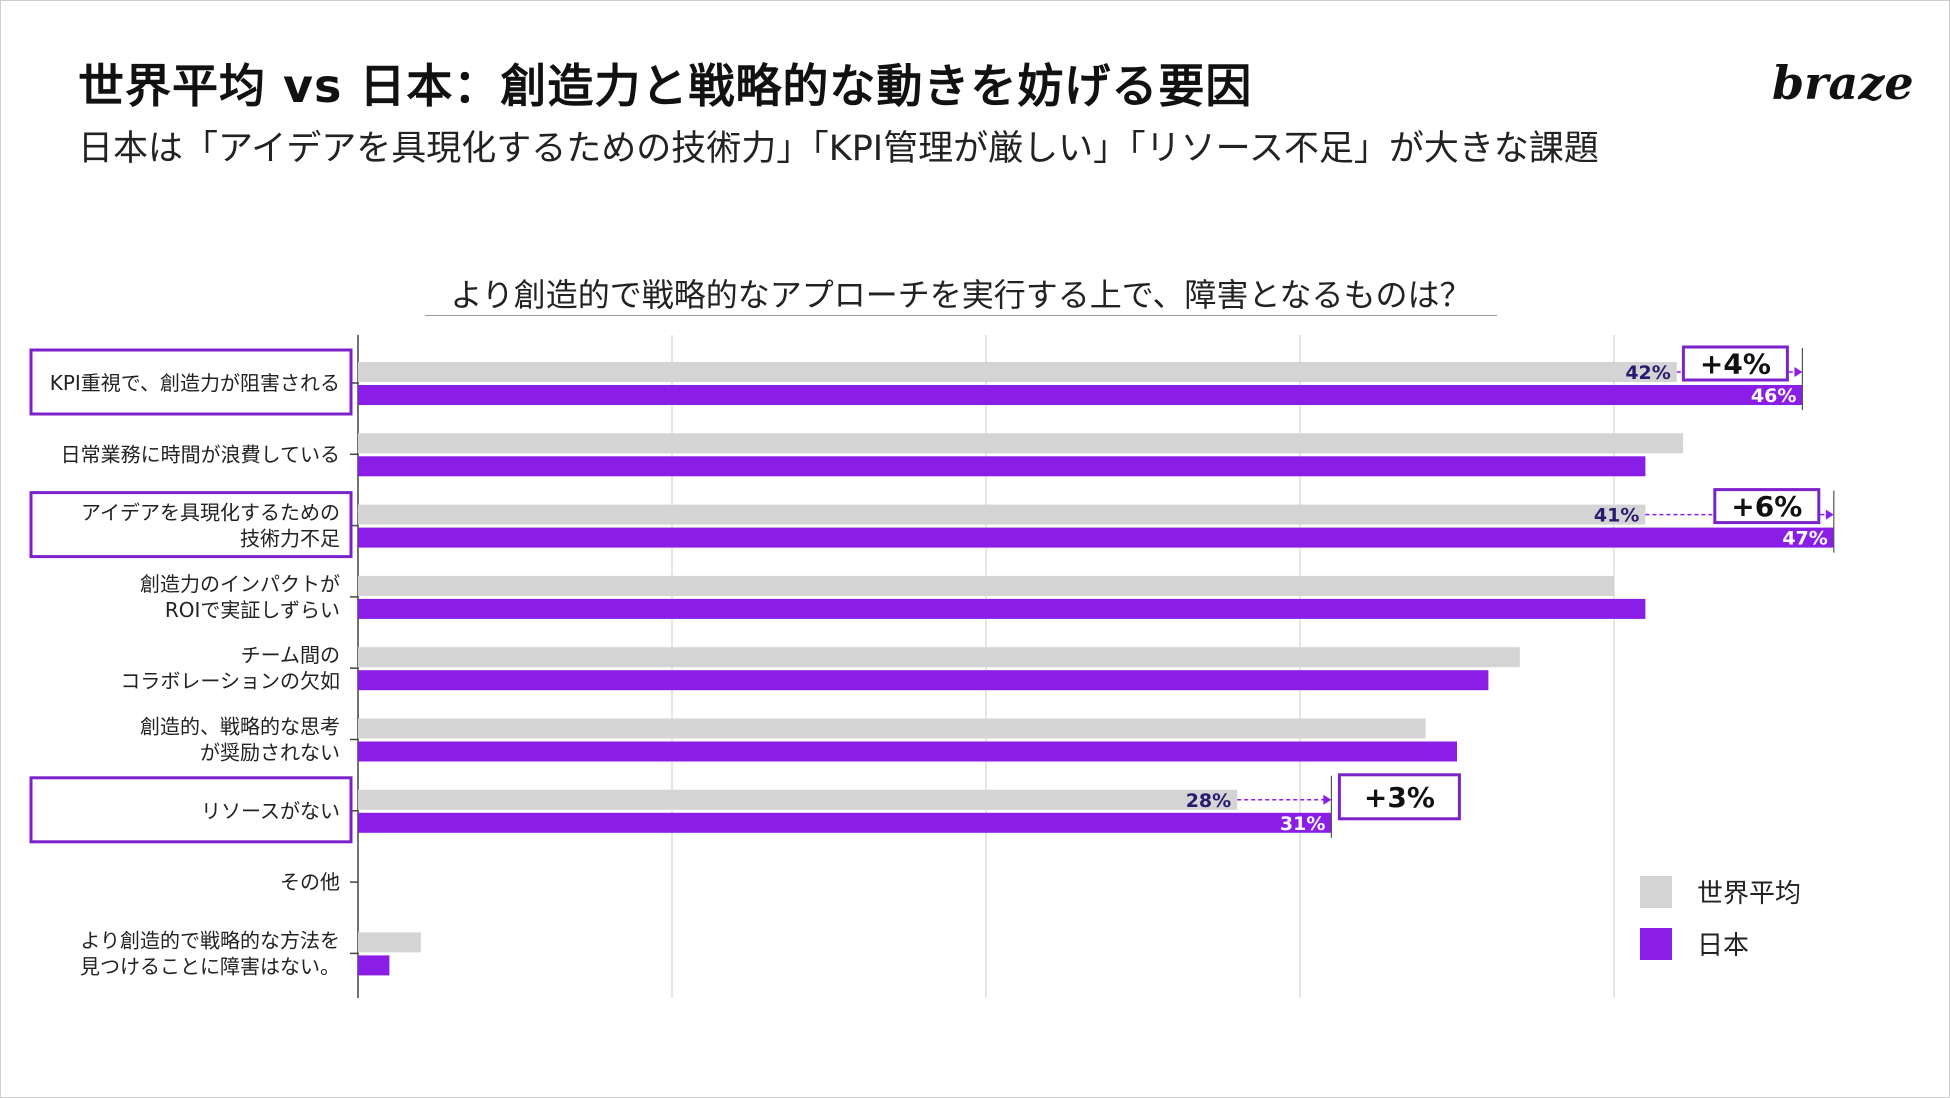 The image size is (1950, 1098). Describe the element at coordinates (1647, 373) in the screenshot. I see `data-label-world: 42%` at that location.